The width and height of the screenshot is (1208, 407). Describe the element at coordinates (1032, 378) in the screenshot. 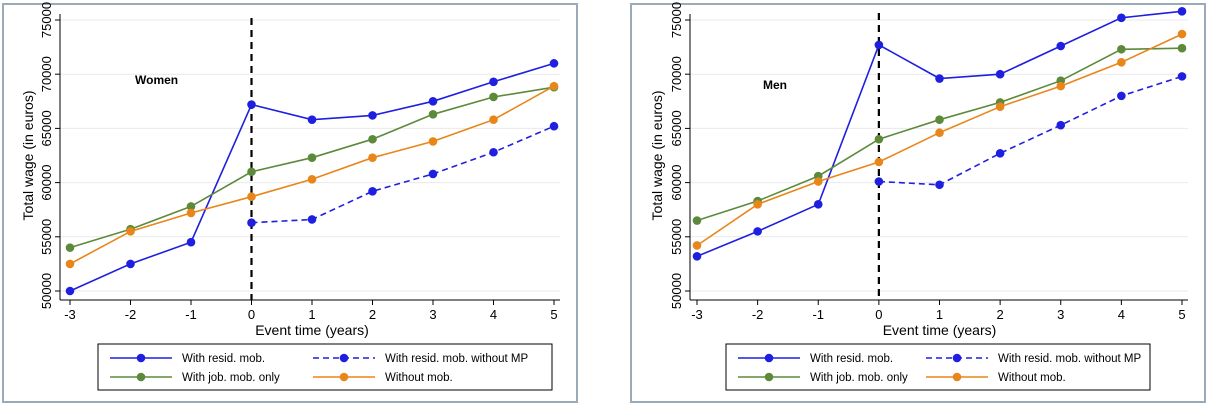

I see `legend-label: Without mob.` at that location.